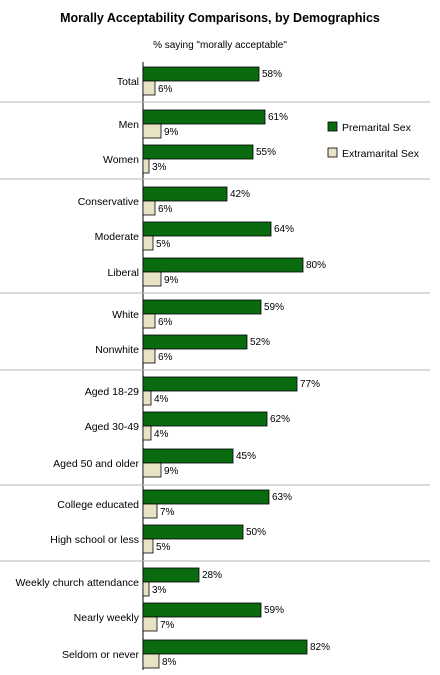 Image resolution: width=440 pixels, height=675 pixels. Describe the element at coordinates (220, 45) in the screenshot. I see `chart-subtitle: % saying "morally acceptable"` at that location.